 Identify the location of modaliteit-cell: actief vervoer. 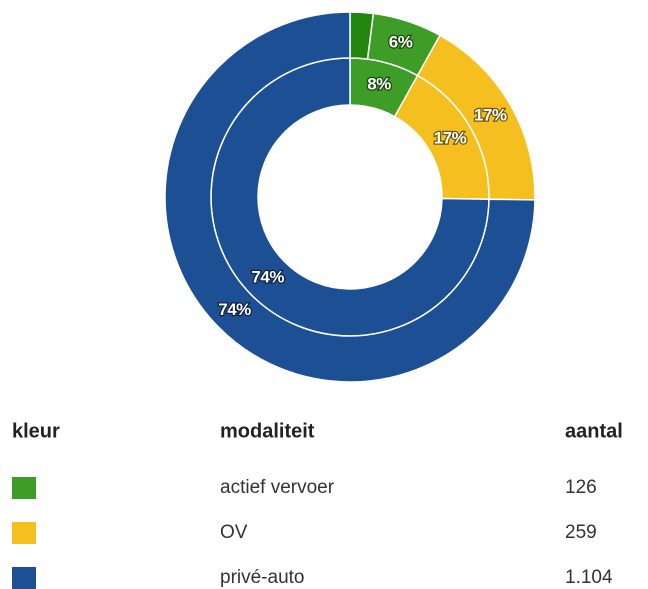
(277, 487).